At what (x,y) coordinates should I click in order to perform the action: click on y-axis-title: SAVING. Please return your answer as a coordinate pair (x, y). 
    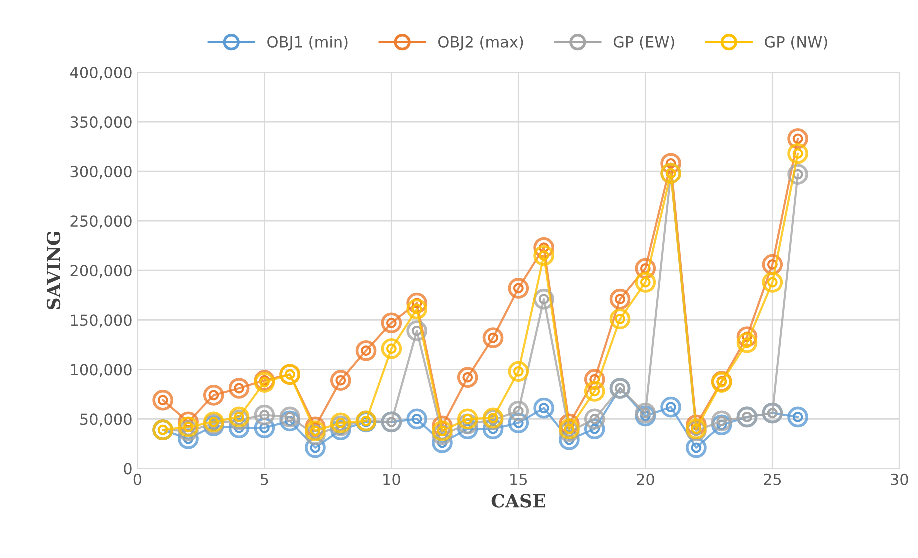
    Looking at the image, I should click on (53, 271).